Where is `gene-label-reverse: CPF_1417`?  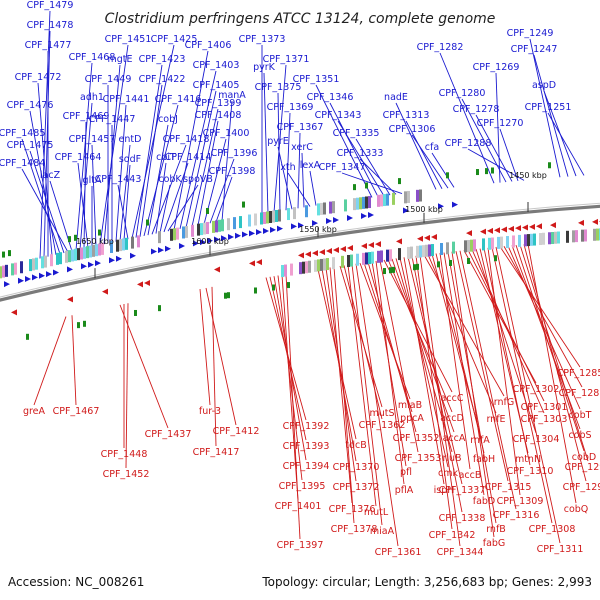
gene-label-reverse: CPF_1417 is located at coordinates (216, 452).